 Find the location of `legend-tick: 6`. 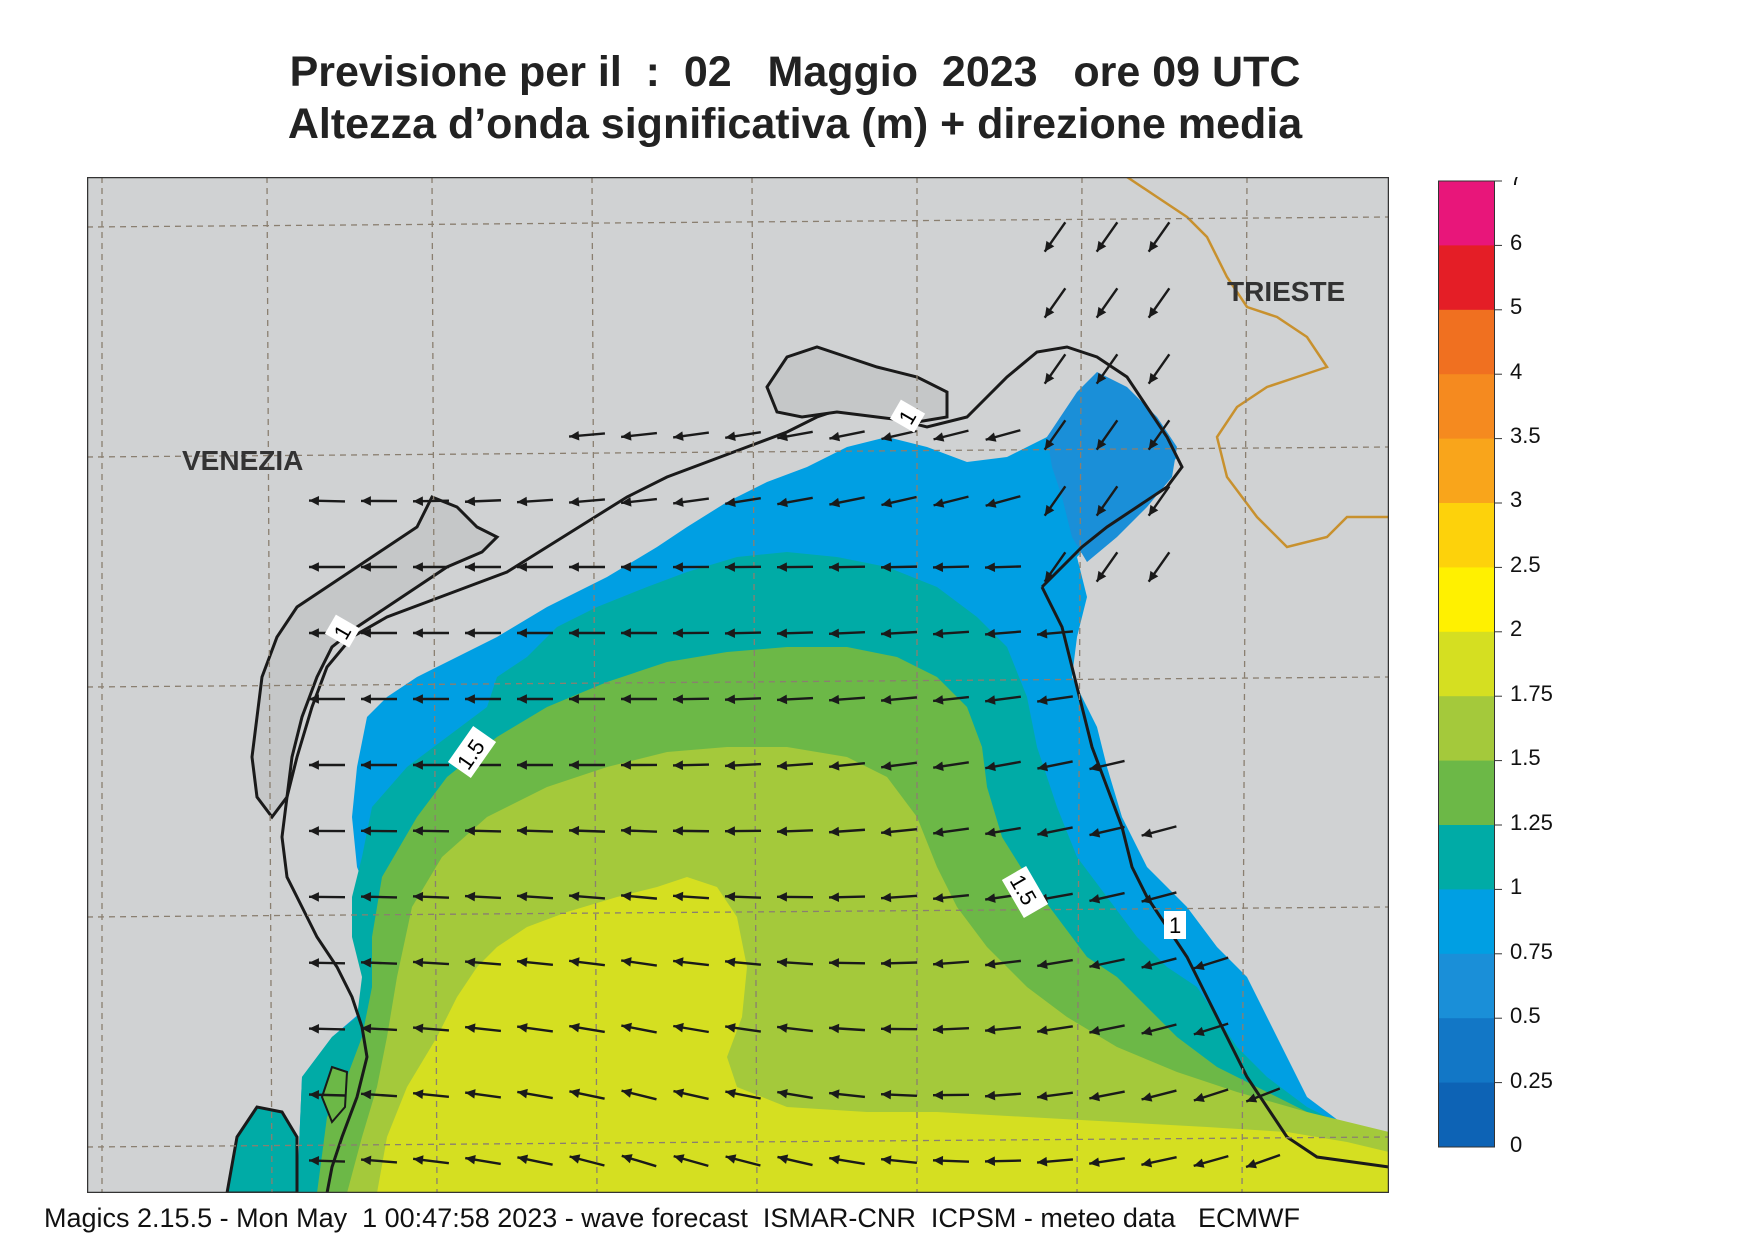

legend-tick: 6 is located at coordinates (1516, 242).